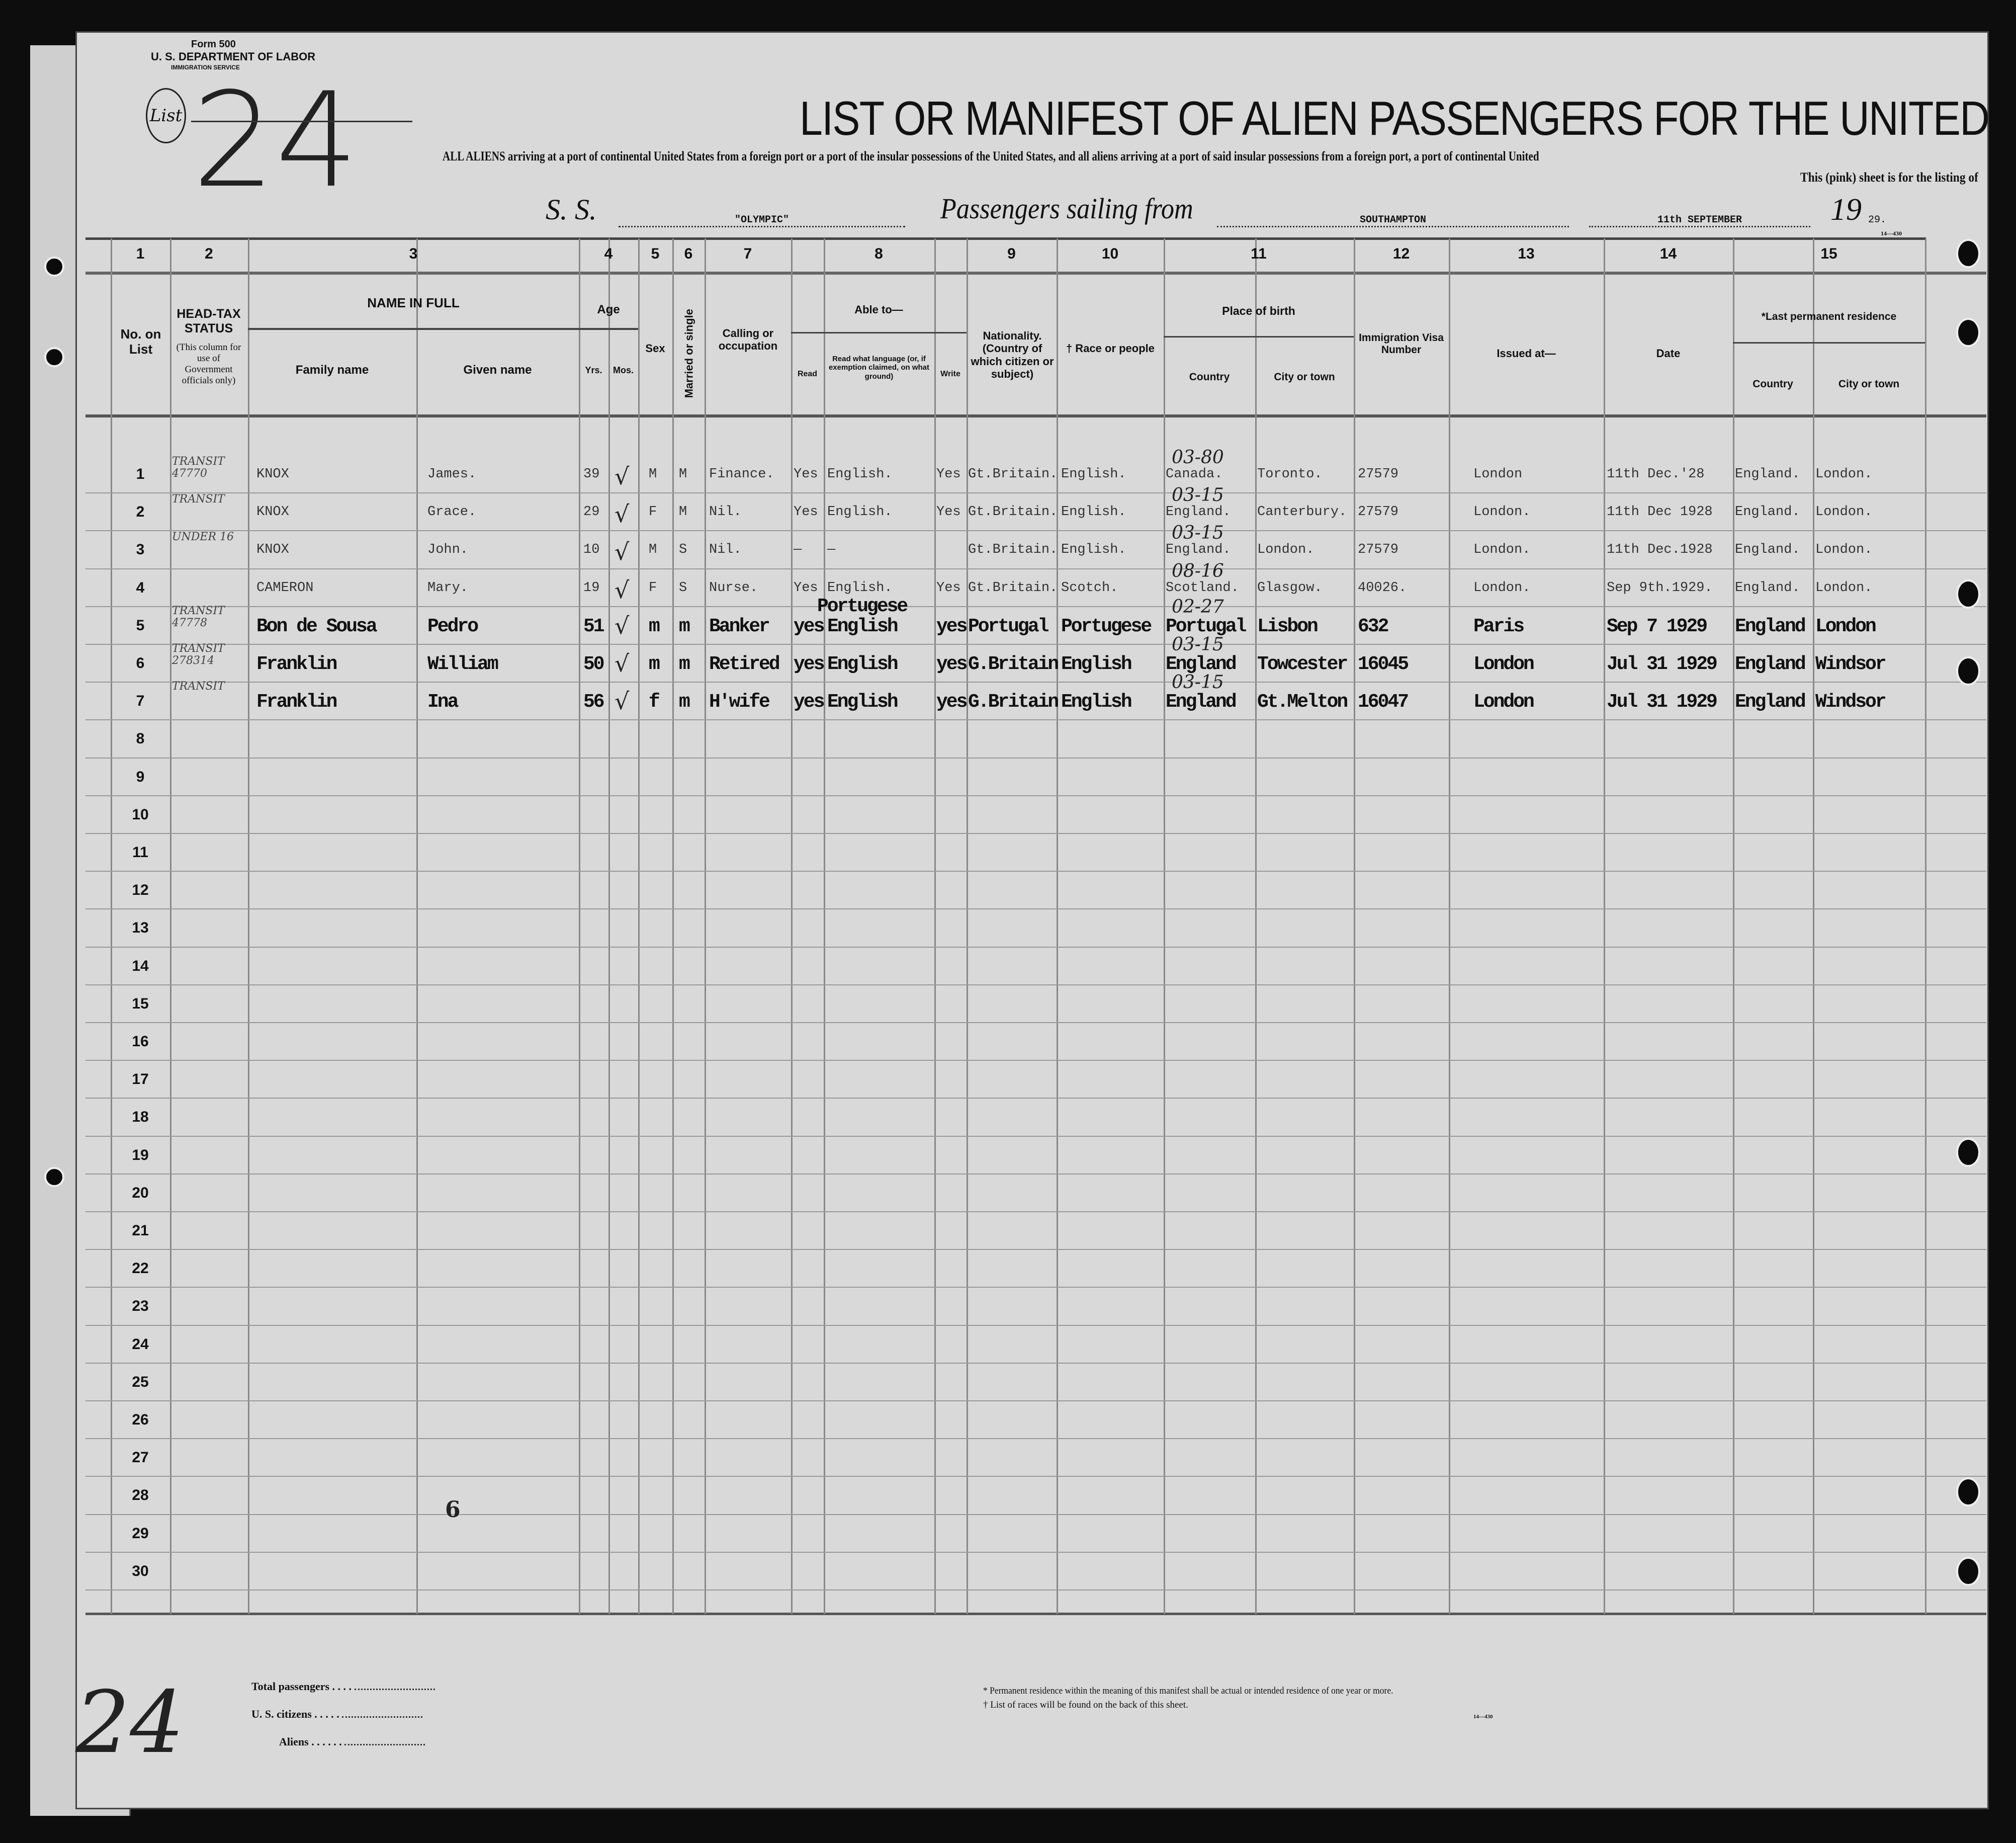 This screenshot has height=1843, width=2016. I want to click on row-number: 10, so click(140, 814).